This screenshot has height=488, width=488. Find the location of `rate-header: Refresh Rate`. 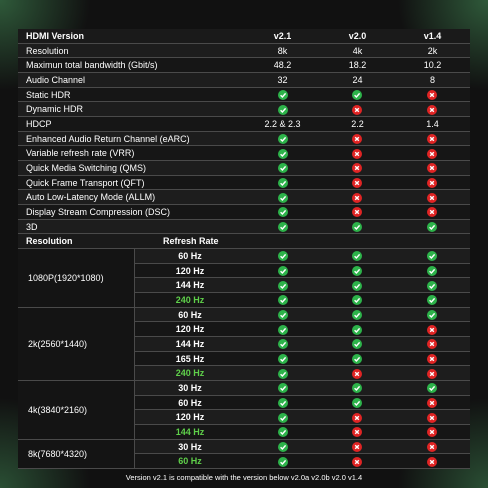

rate-header: Refresh Rate is located at coordinates (191, 241).